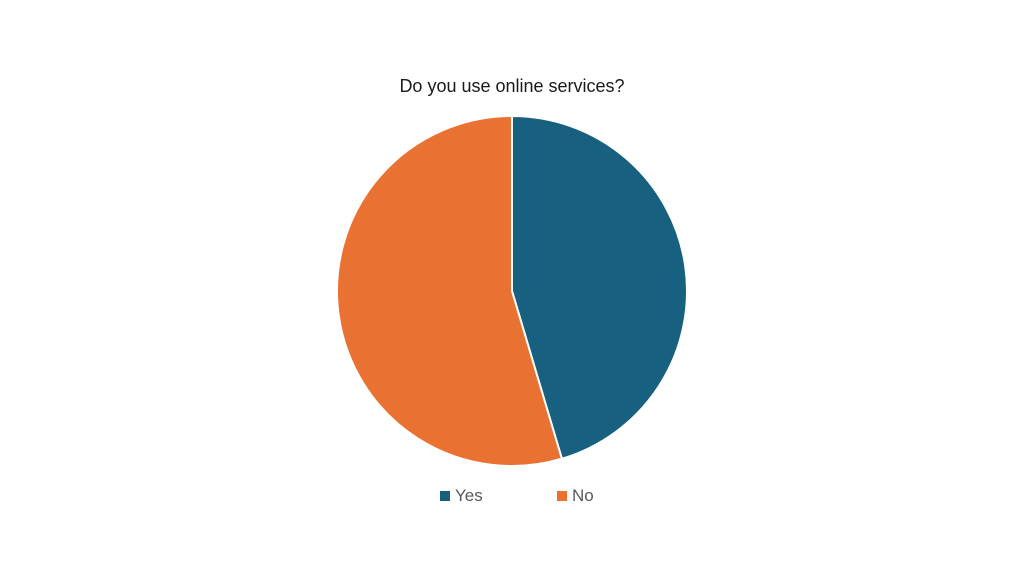  I want to click on legend-label-no: No, so click(583, 495).